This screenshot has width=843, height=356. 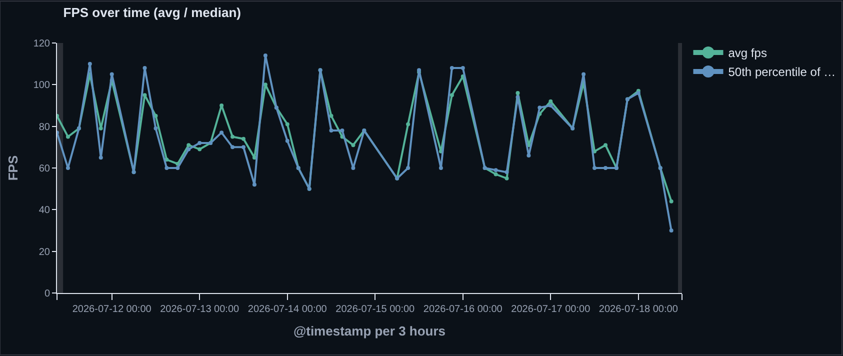 I want to click on x-tick-label: 2026-07-12 00:00, so click(x=112, y=309).